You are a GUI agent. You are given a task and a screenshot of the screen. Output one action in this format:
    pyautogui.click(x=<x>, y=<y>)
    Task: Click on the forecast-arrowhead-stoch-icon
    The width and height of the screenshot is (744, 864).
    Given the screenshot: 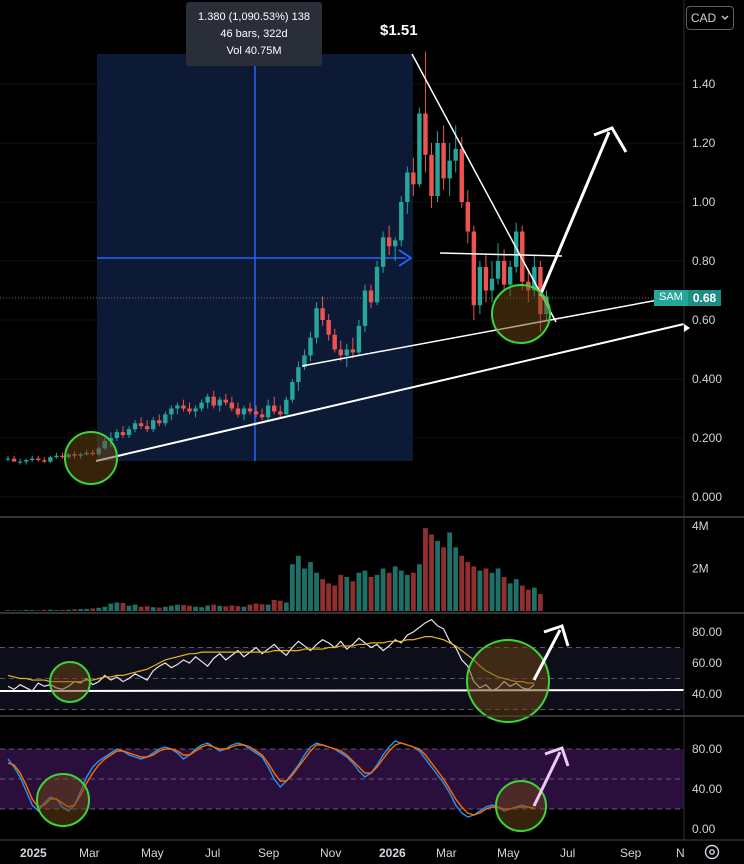 What is the action you would take?
    pyautogui.click(x=557, y=756)
    